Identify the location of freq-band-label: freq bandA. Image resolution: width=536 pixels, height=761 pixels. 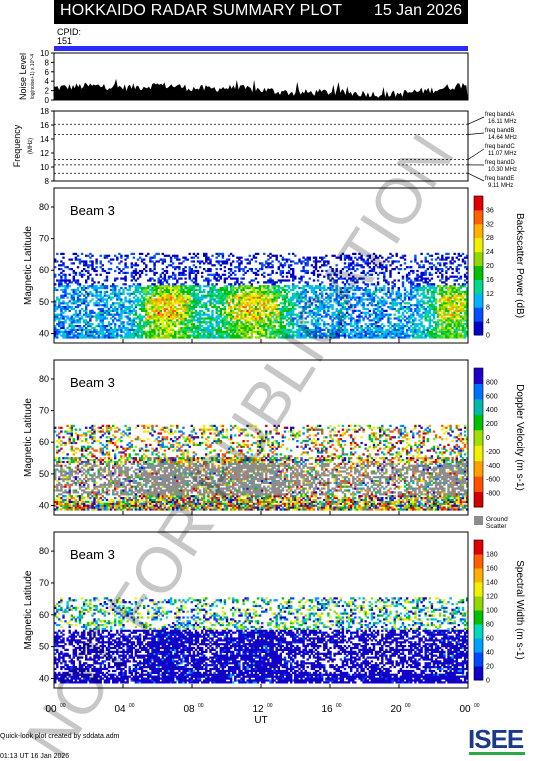
(499, 115).